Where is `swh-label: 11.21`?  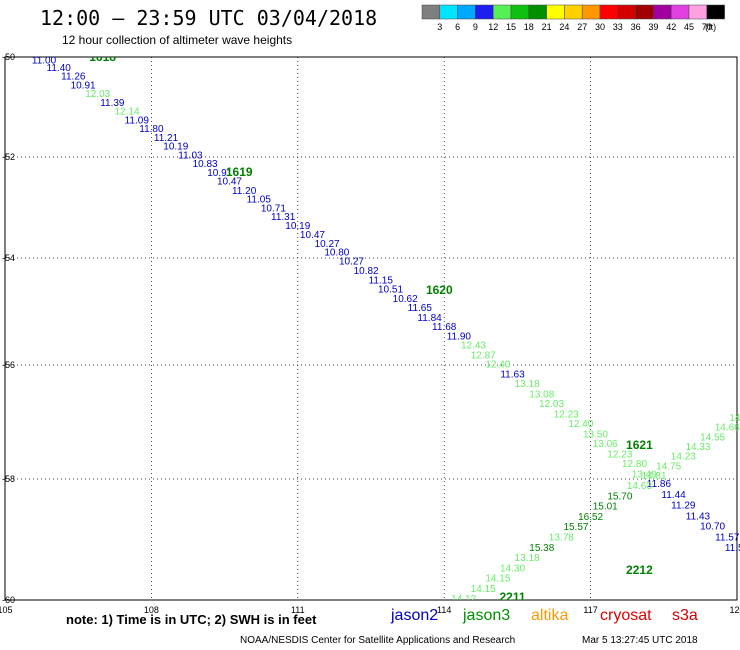 swh-label: 11.21 is located at coordinates (166, 138).